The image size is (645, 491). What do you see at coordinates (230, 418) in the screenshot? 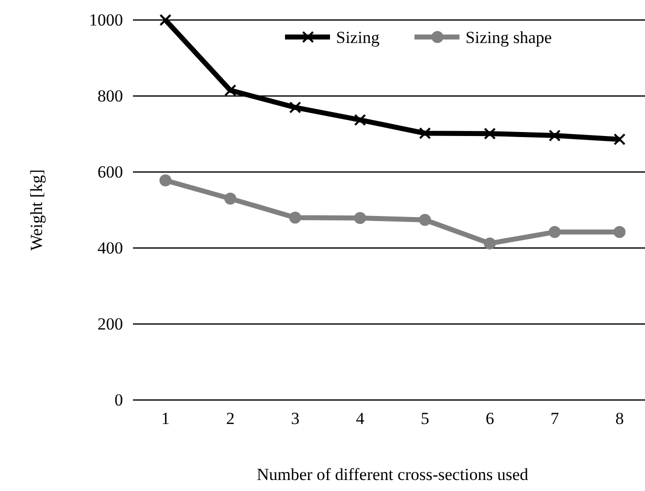
I see `x-tick-label: 2` at bounding box center [230, 418].